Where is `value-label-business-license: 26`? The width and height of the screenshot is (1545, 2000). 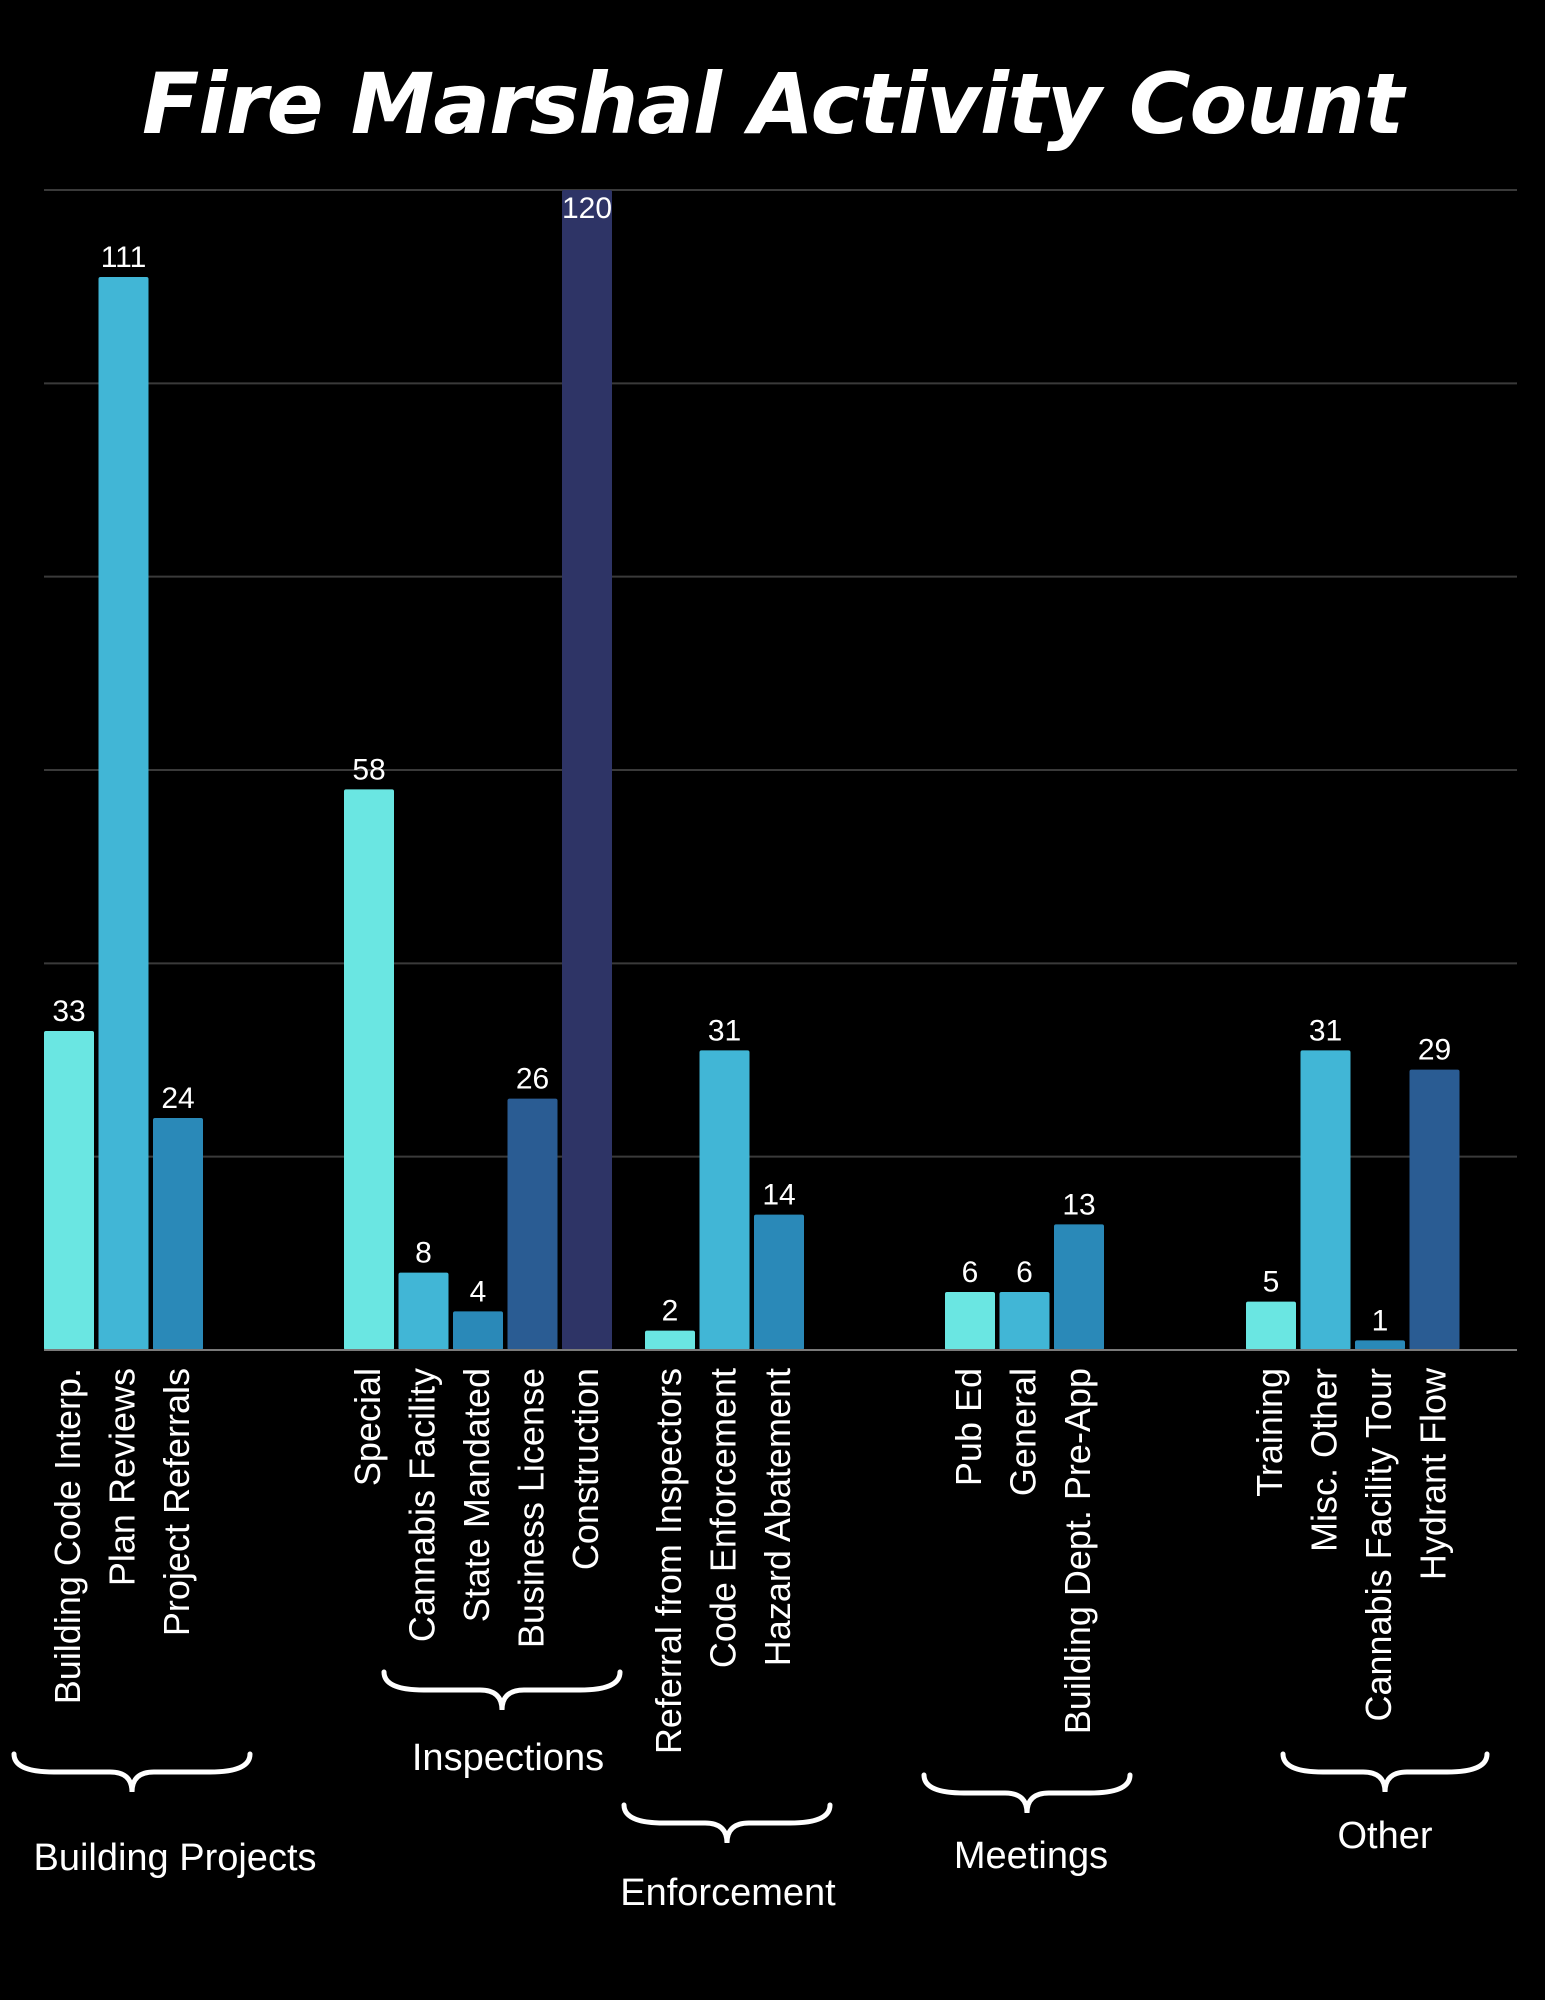 value-label-business-license: 26 is located at coordinates (532, 1079).